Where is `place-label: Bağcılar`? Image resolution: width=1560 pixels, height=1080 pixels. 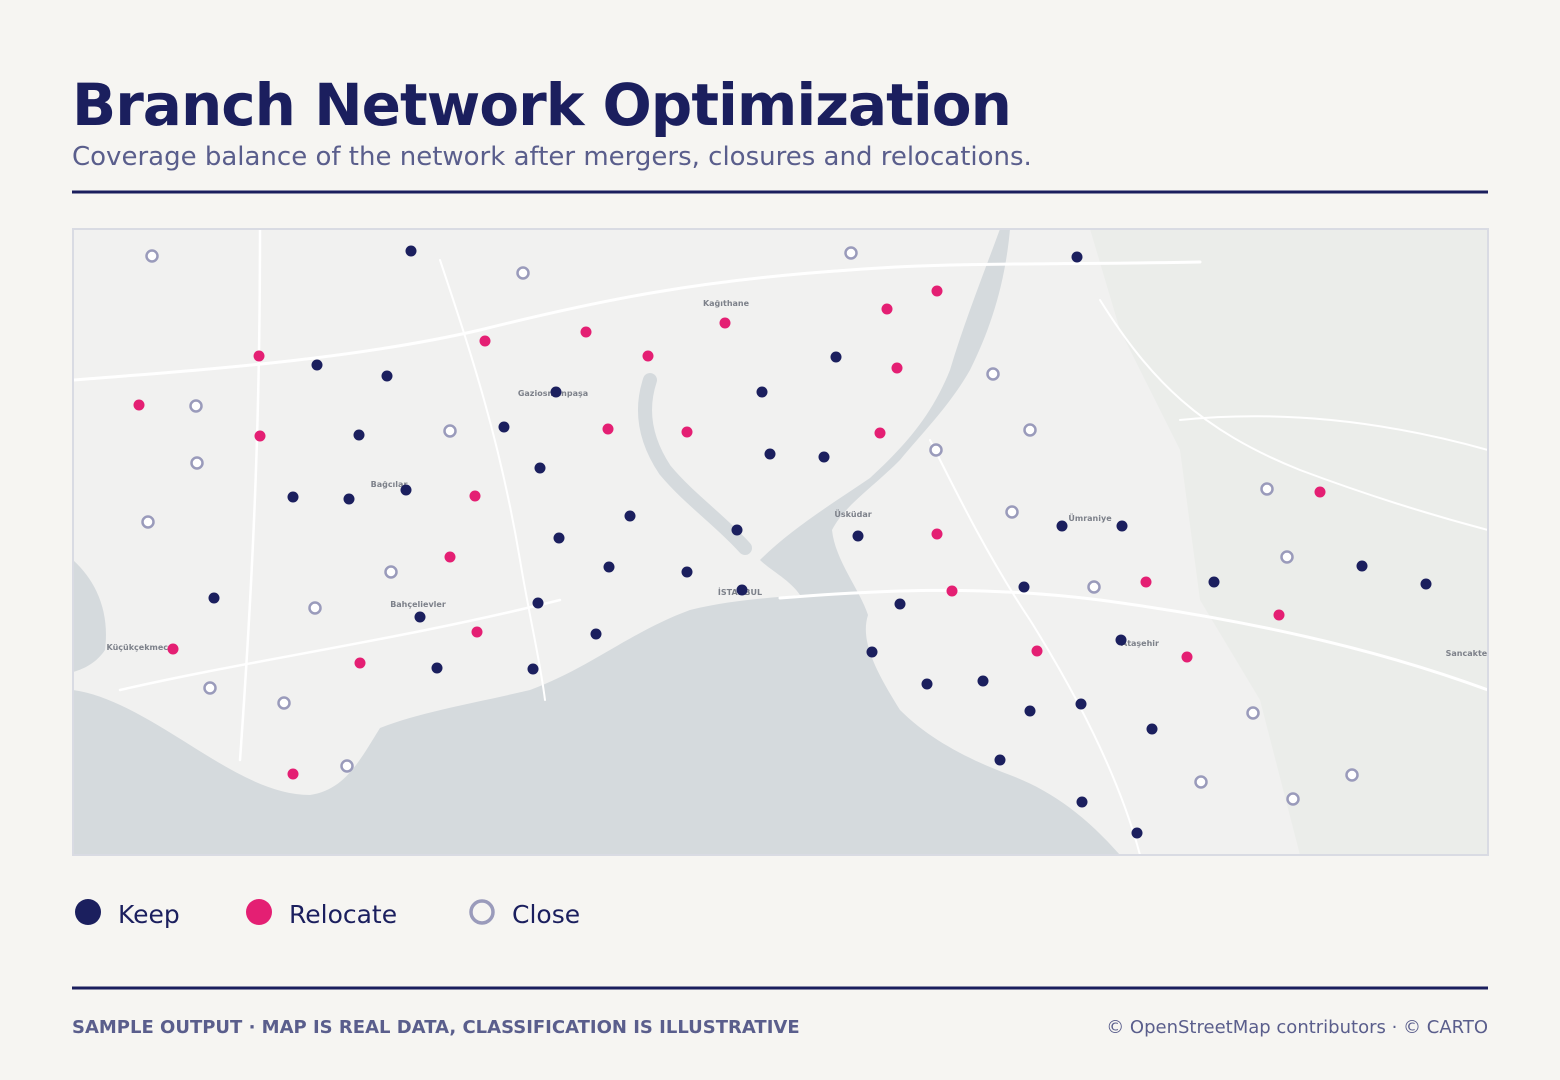
place-label: Bağcılar is located at coordinates (389, 484).